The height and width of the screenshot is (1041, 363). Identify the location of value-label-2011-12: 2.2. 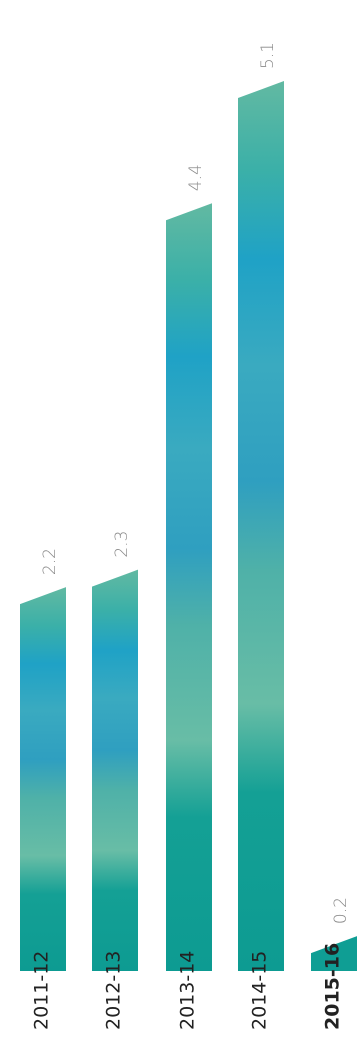
(50, 561).